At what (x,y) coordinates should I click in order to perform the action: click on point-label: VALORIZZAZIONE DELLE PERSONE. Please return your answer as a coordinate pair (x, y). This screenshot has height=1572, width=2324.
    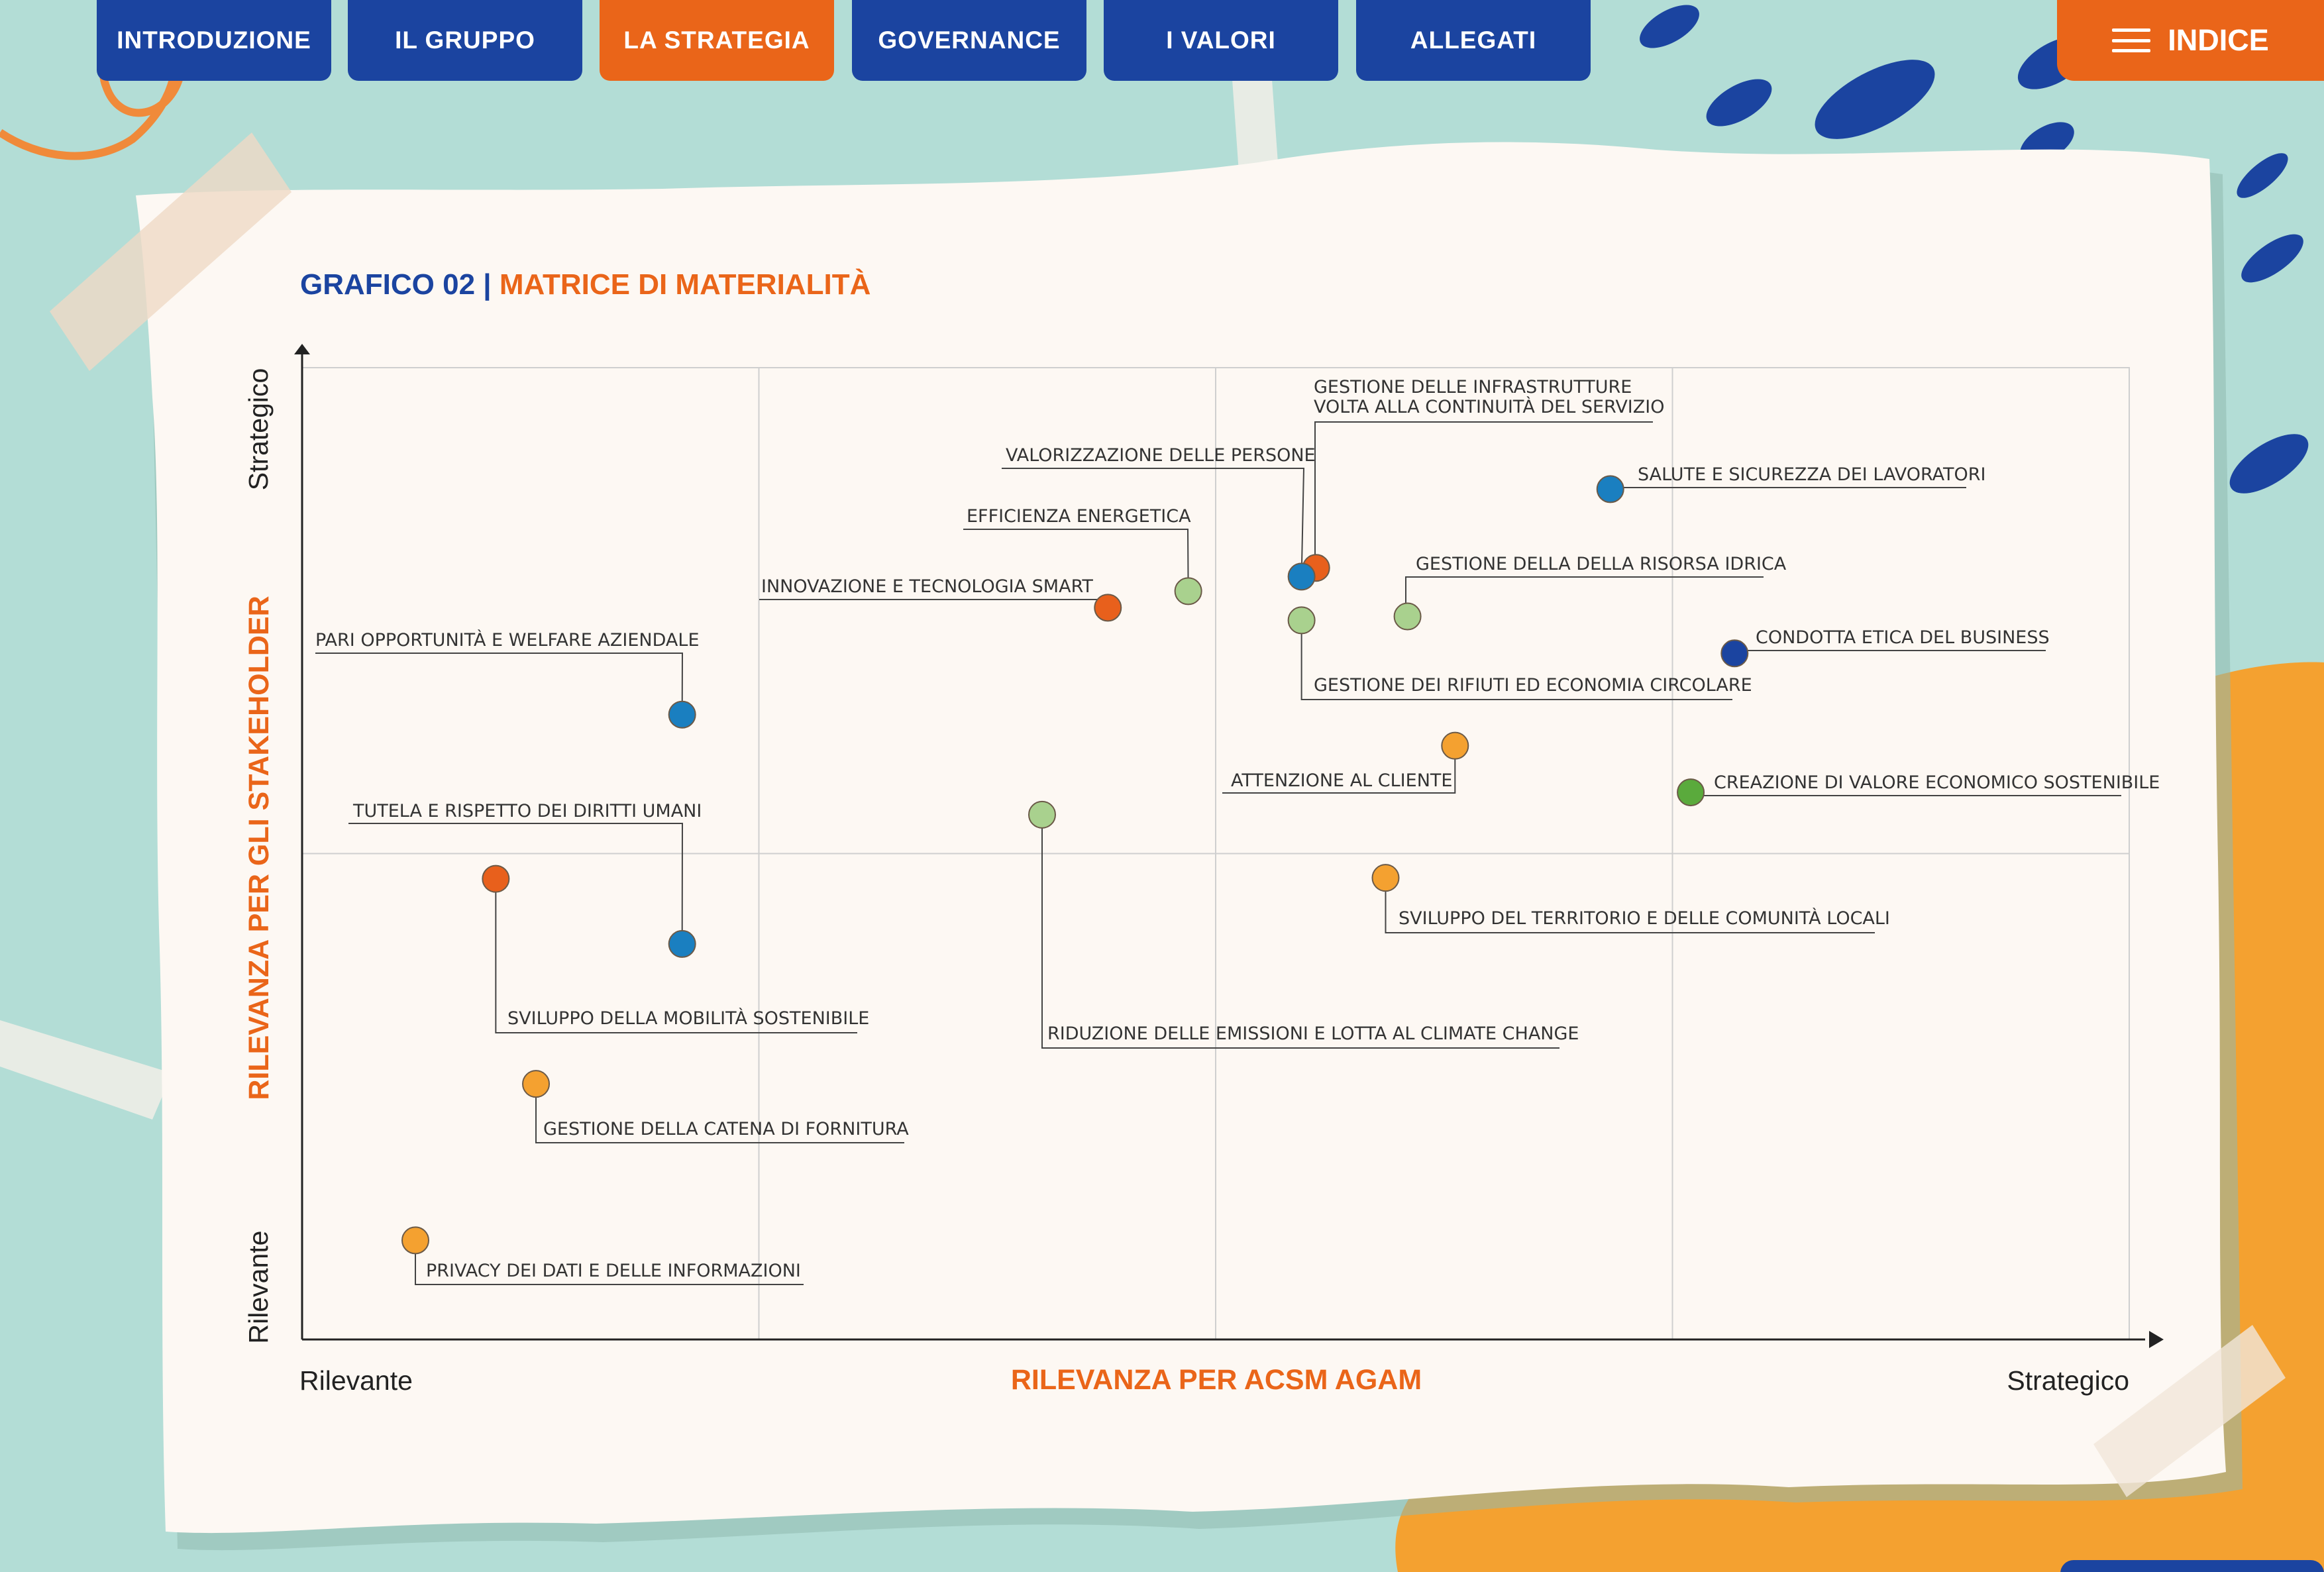
    Looking at the image, I should click on (1161, 455).